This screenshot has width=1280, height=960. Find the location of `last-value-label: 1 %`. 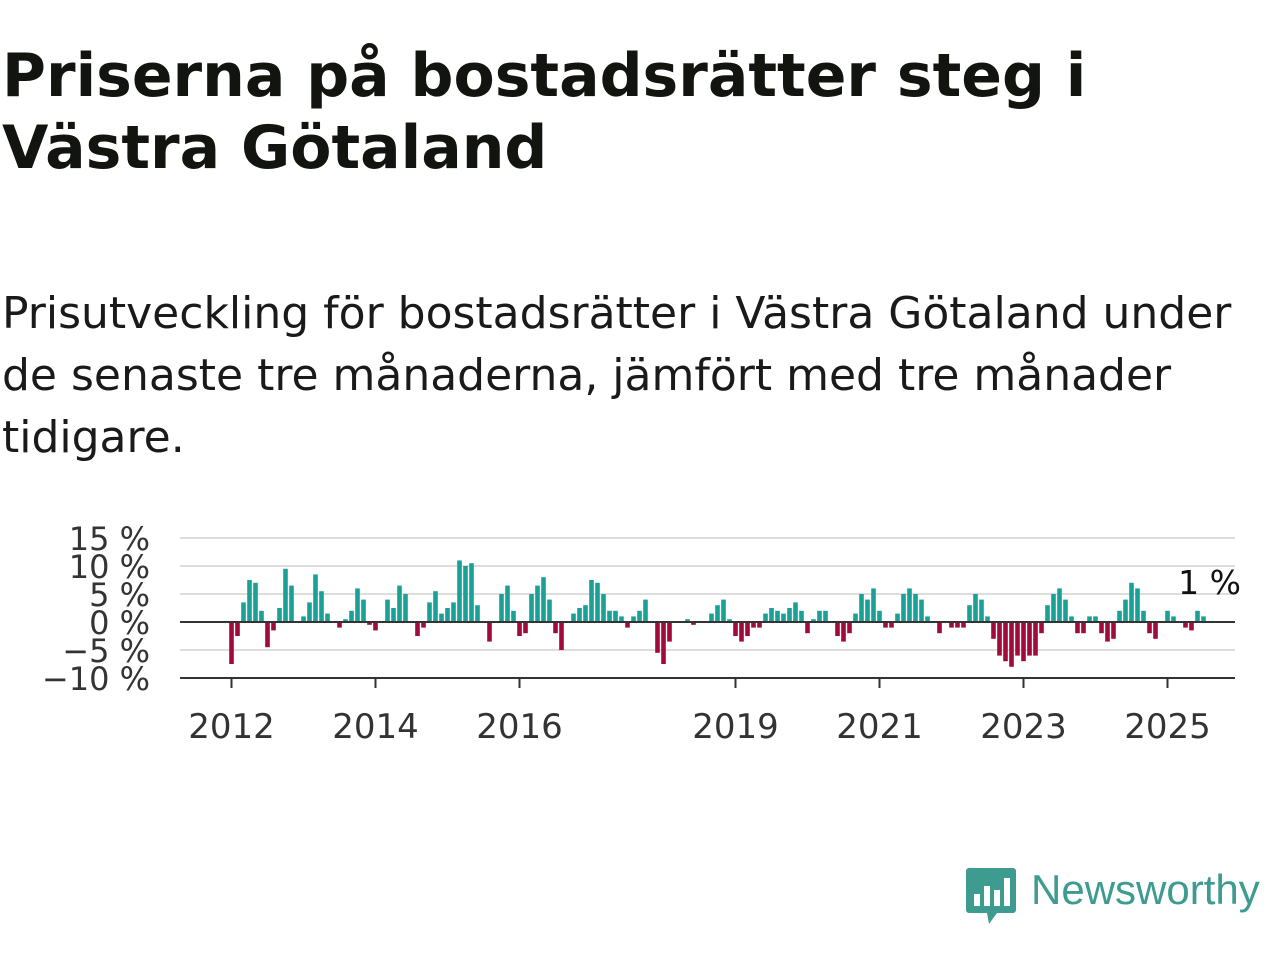

last-value-label: 1 % is located at coordinates (1209, 582).